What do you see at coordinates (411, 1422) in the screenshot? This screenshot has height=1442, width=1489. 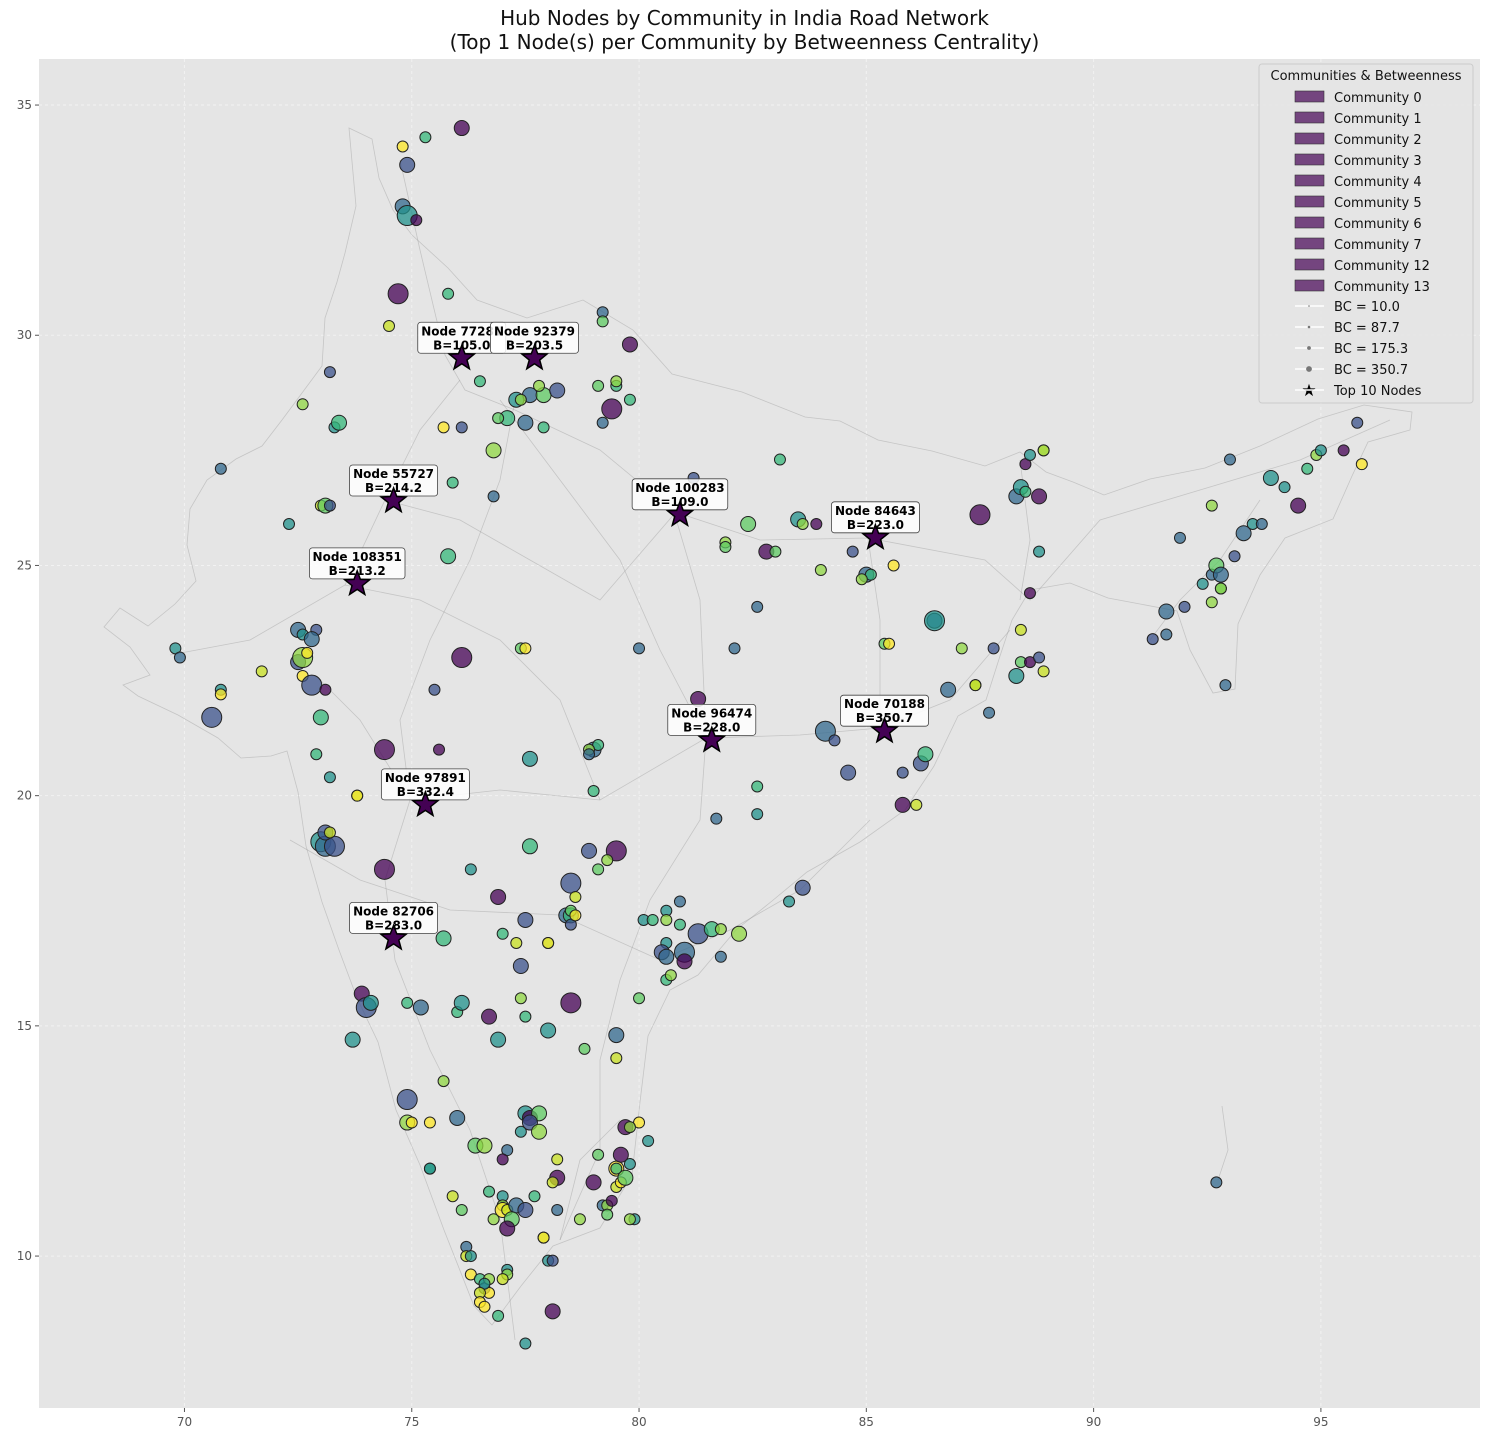 I see `x-tick-label: 75` at bounding box center [411, 1422].